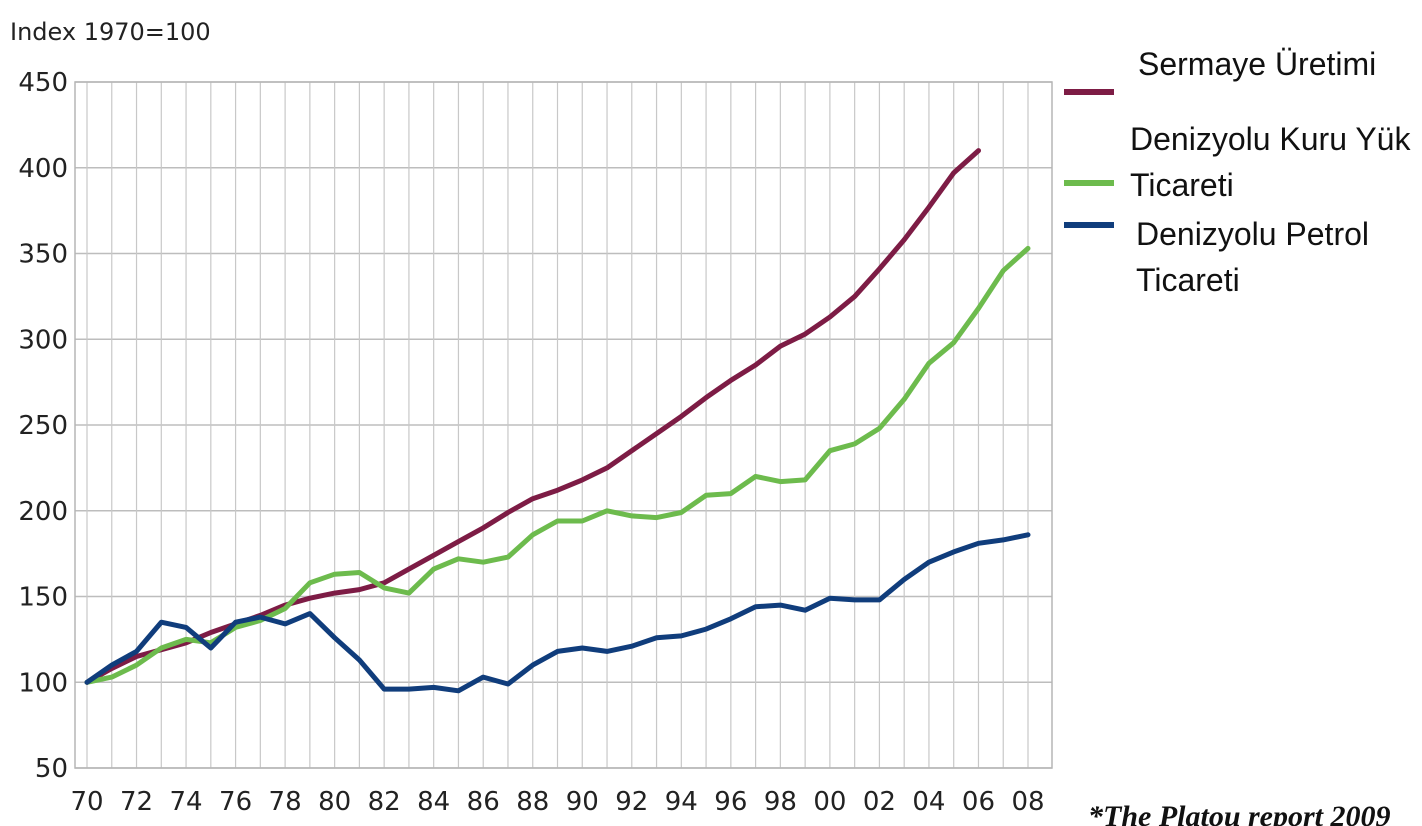 The height and width of the screenshot is (826, 1422). Describe the element at coordinates (879, 802) in the screenshot. I see `x-tick-label: 02` at that location.